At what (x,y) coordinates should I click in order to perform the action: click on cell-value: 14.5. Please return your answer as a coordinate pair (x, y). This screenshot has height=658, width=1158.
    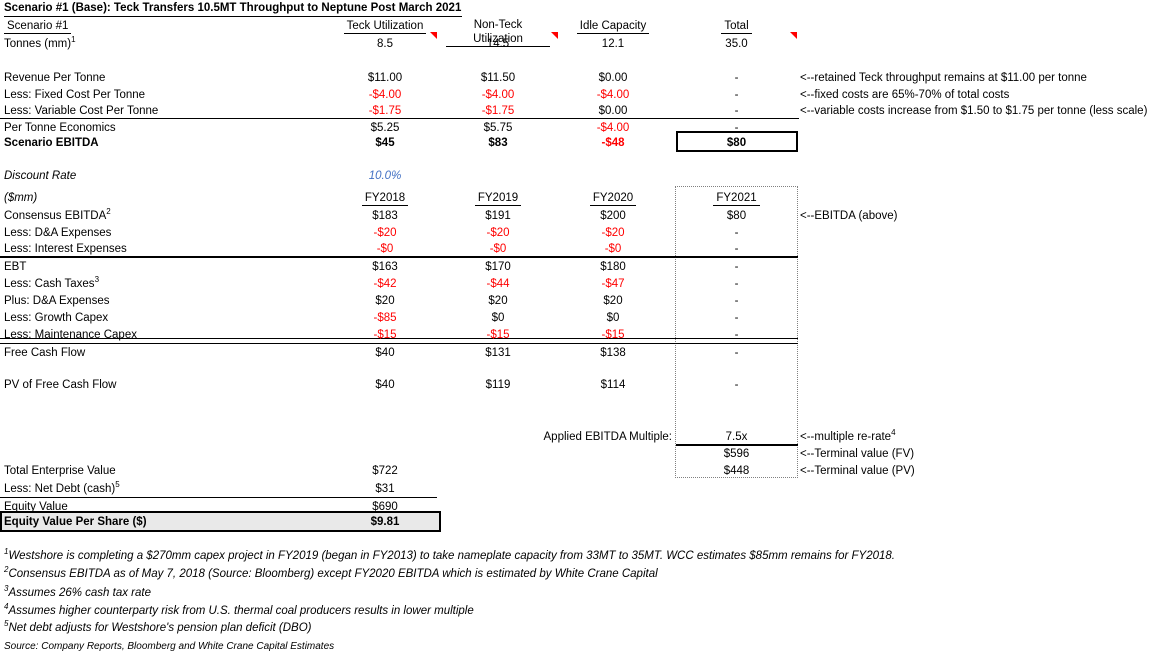
    Looking at the image, I should click on (498, 44).